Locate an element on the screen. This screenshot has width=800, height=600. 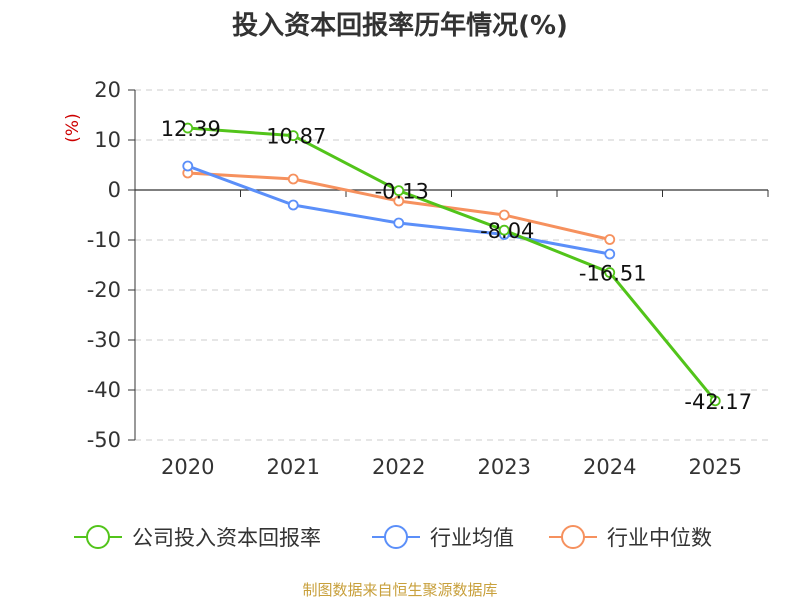
y-tick-label: -20 is located at coordinates (104, 290).